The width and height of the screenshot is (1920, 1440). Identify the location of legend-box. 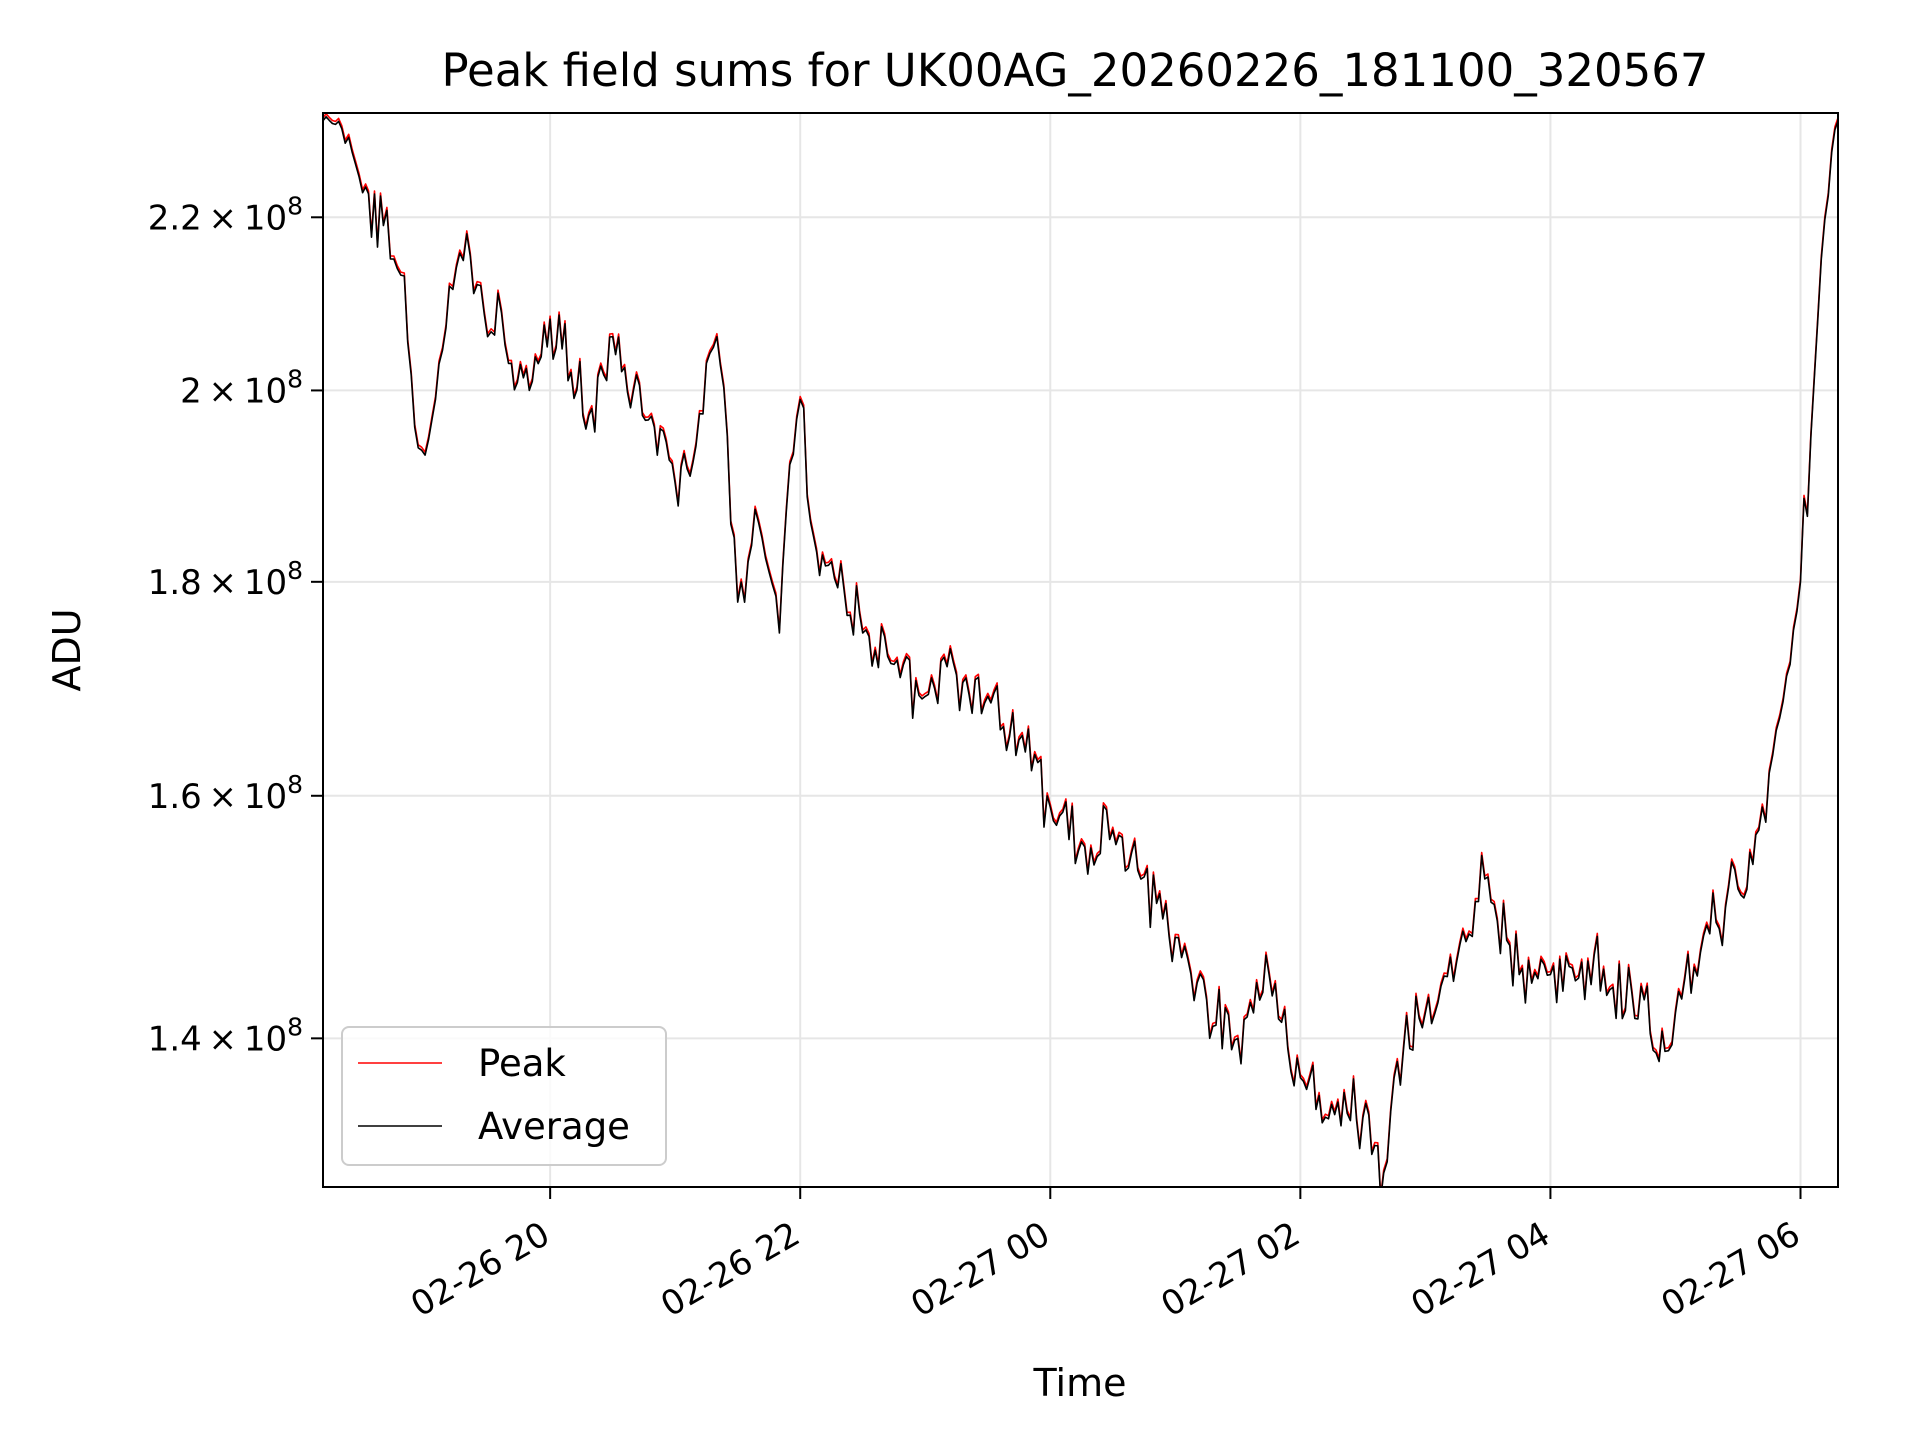
(504, 1096).